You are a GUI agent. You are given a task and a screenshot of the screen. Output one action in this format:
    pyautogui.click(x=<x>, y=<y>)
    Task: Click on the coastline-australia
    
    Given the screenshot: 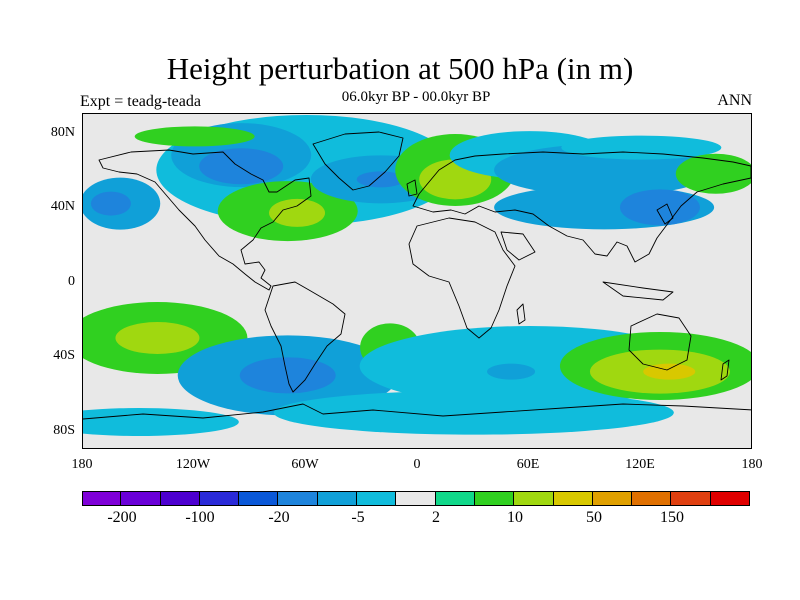 What is the action you would take?
    pyautogui.click(x=660, y=342)
    